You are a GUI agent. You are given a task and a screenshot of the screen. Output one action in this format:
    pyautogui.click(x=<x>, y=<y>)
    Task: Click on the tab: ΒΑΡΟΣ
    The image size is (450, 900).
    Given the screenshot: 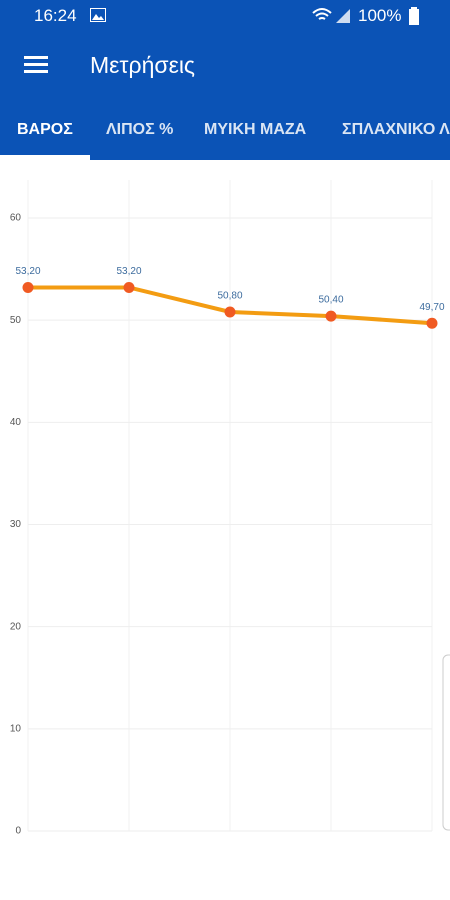 What is the action you would take?
    pyautogui.click(x=45, y=129)
    